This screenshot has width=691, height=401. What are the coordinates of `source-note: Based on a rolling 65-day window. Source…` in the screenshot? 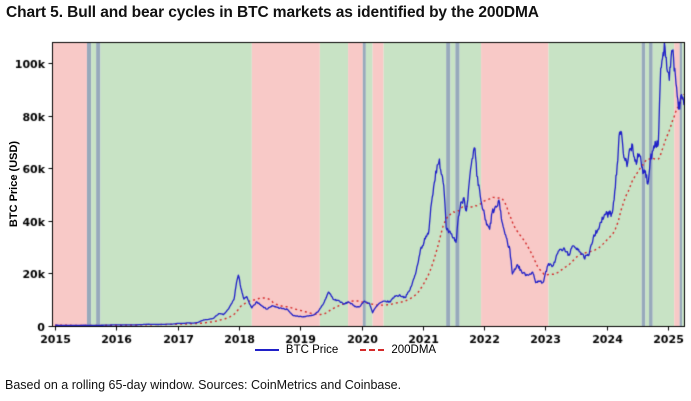 It's located at (203, 385).